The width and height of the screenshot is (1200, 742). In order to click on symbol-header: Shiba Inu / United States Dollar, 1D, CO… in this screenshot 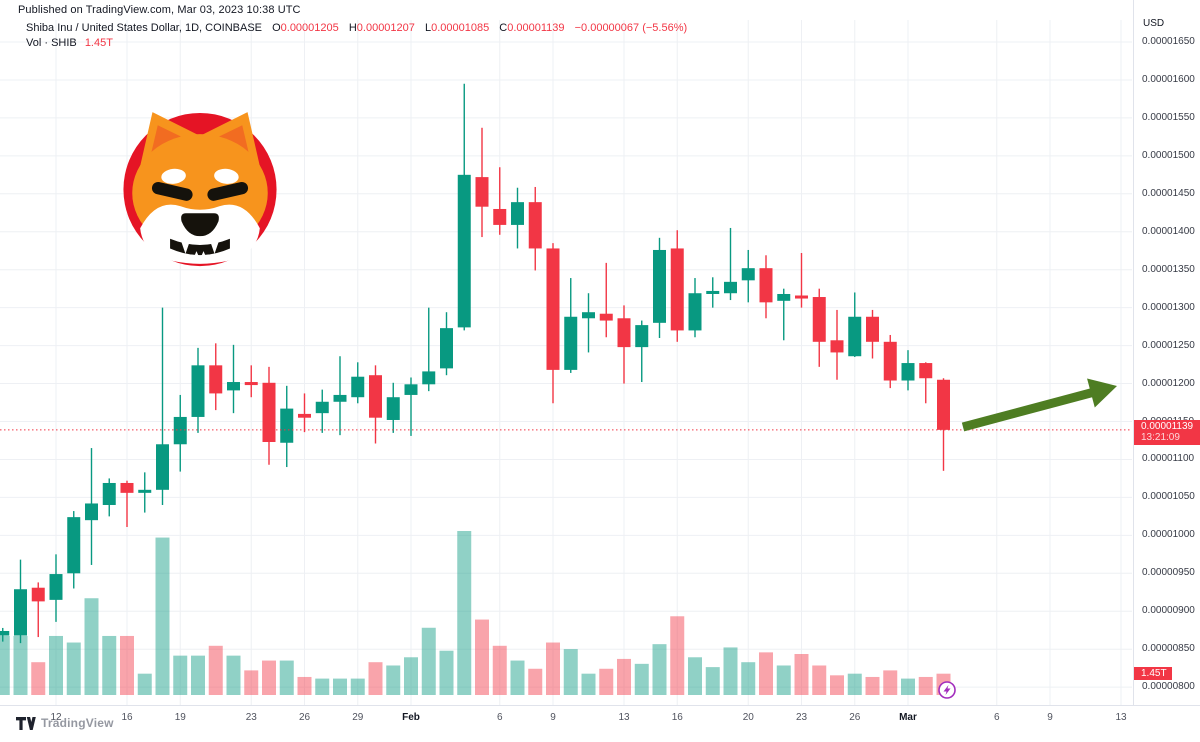, I will do `click(356, 28)`.